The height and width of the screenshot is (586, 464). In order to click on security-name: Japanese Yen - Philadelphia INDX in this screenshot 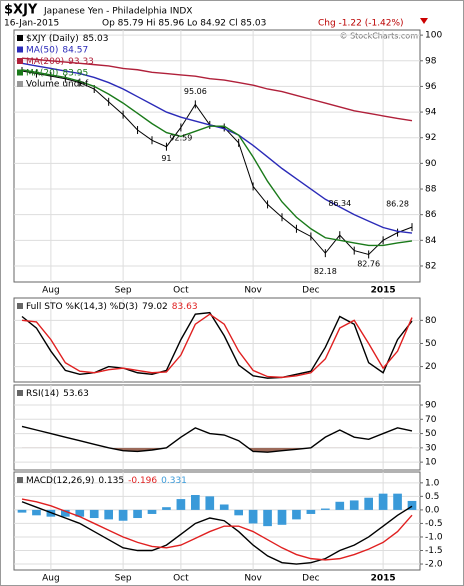, I will do `click(117, 12)`.